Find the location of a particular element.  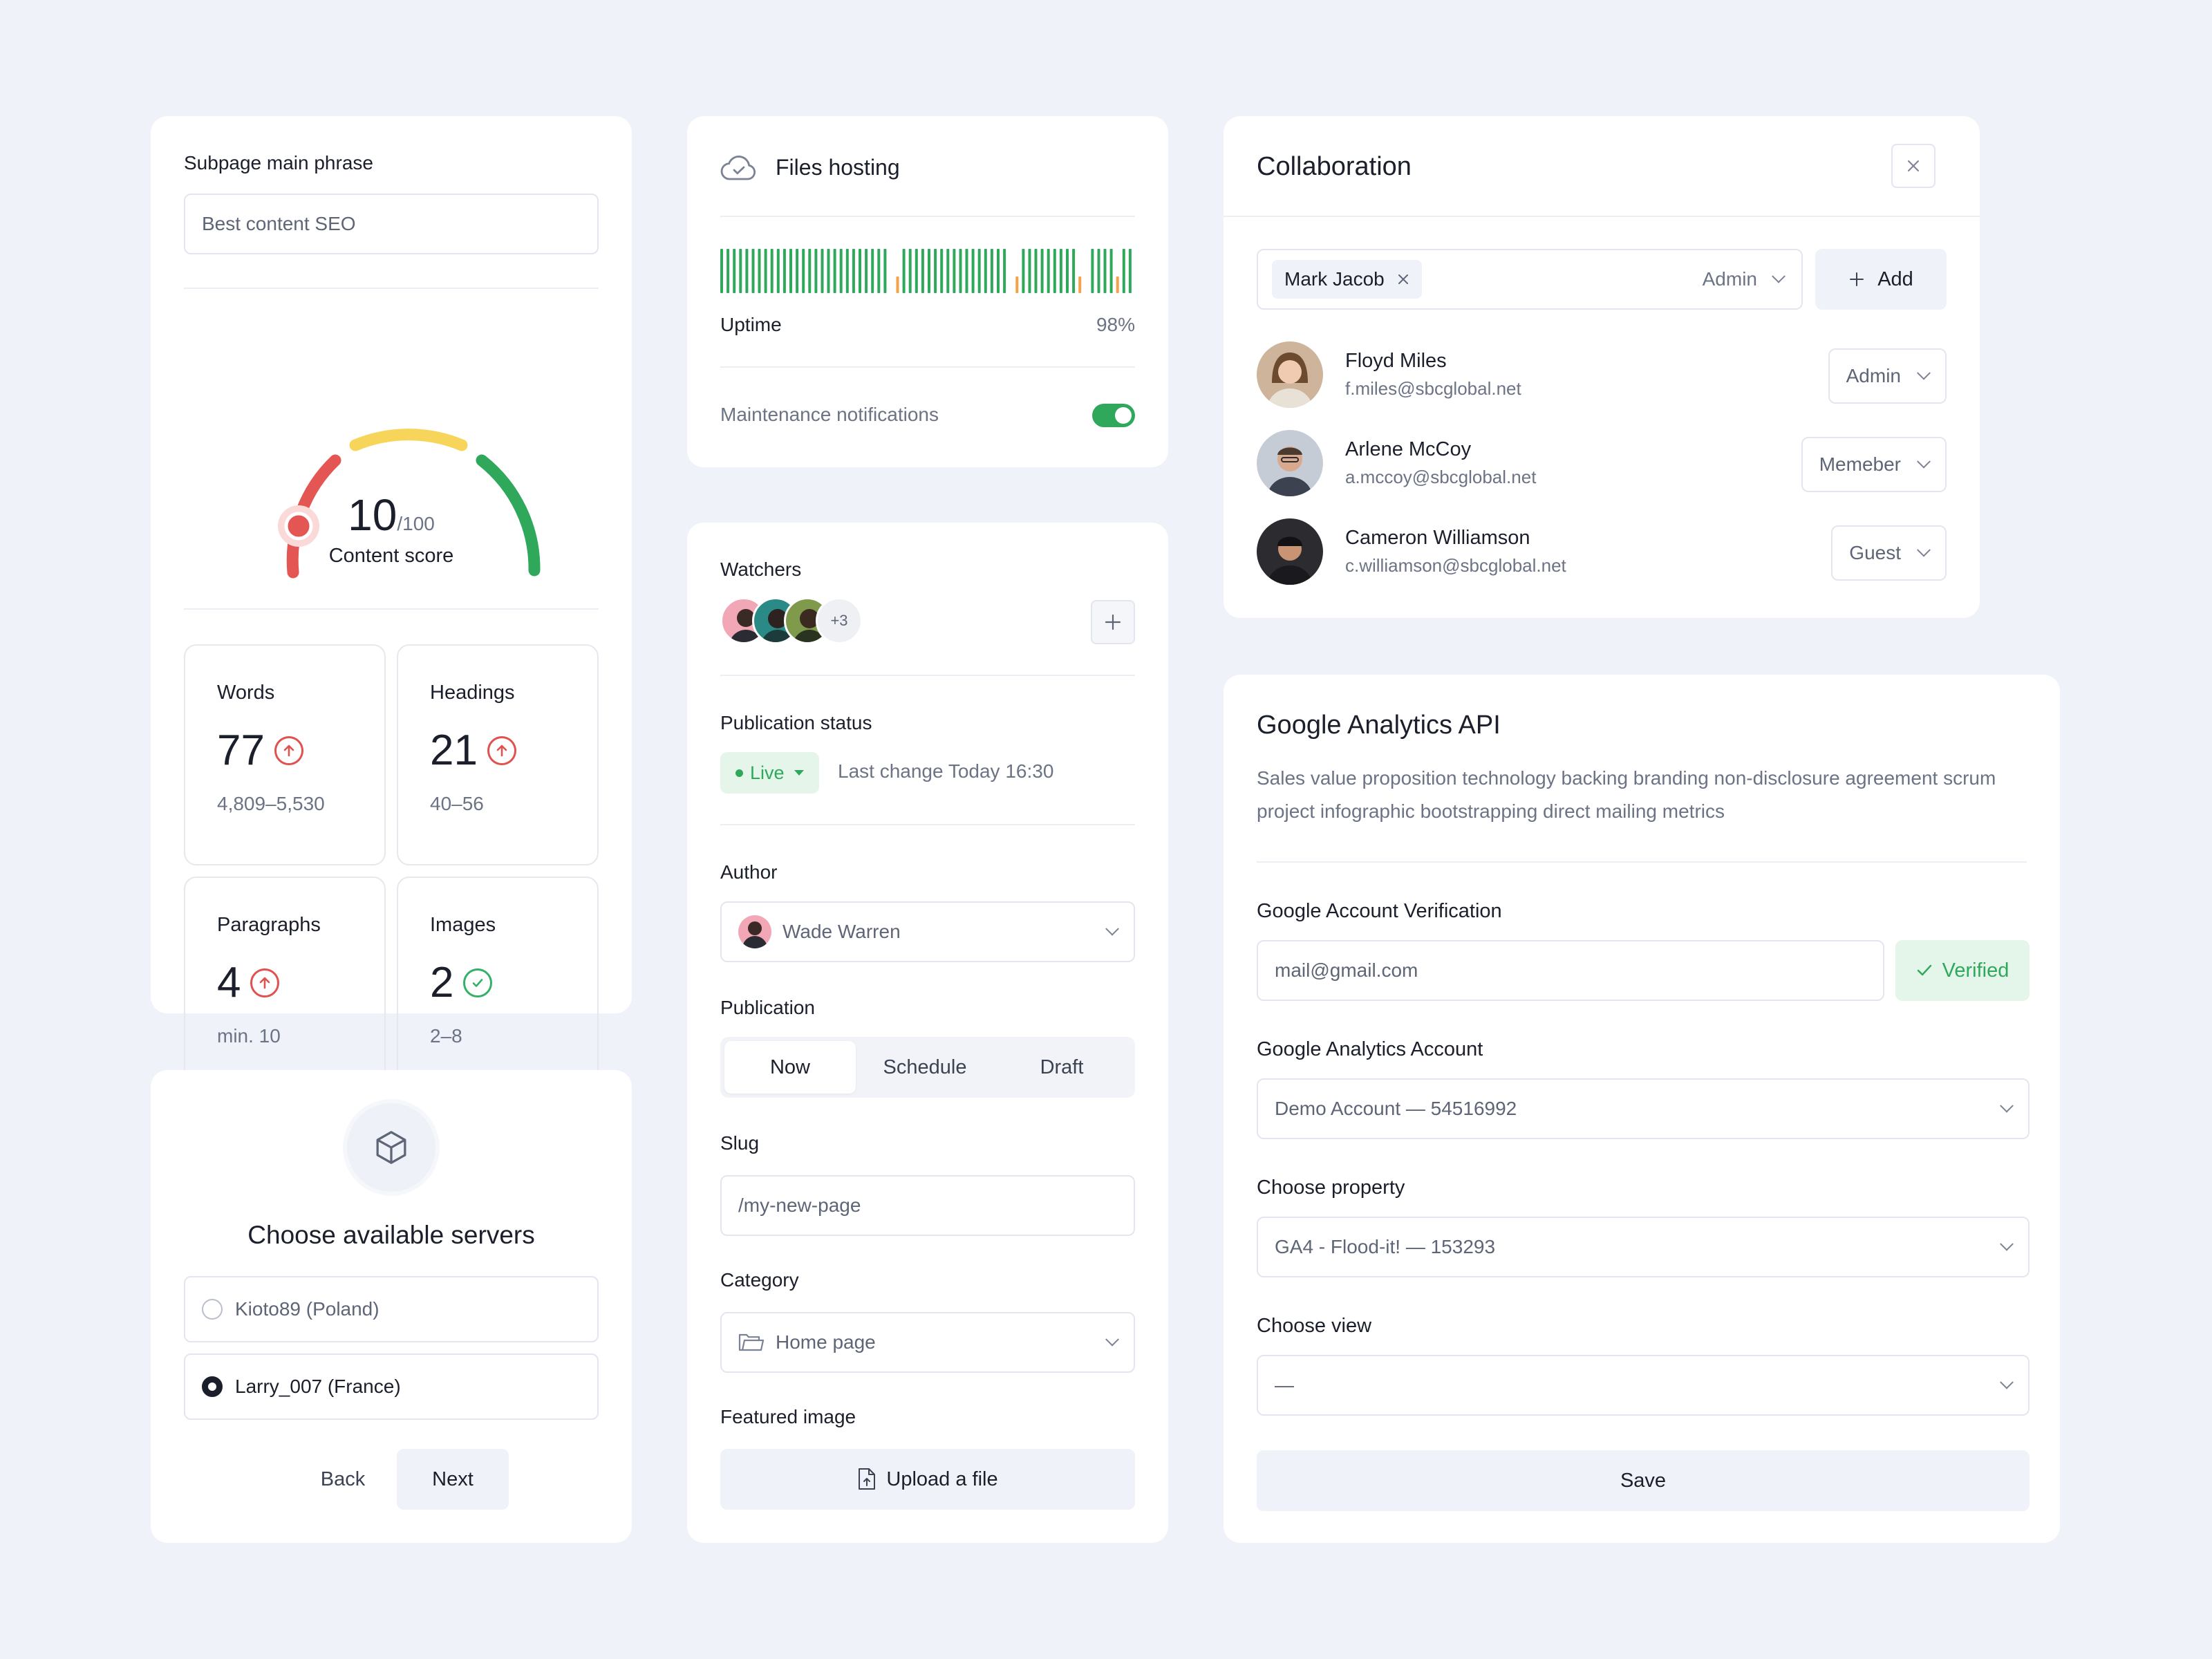

analytics-title: Google Analytics API is located at coordinates (1379, 725).